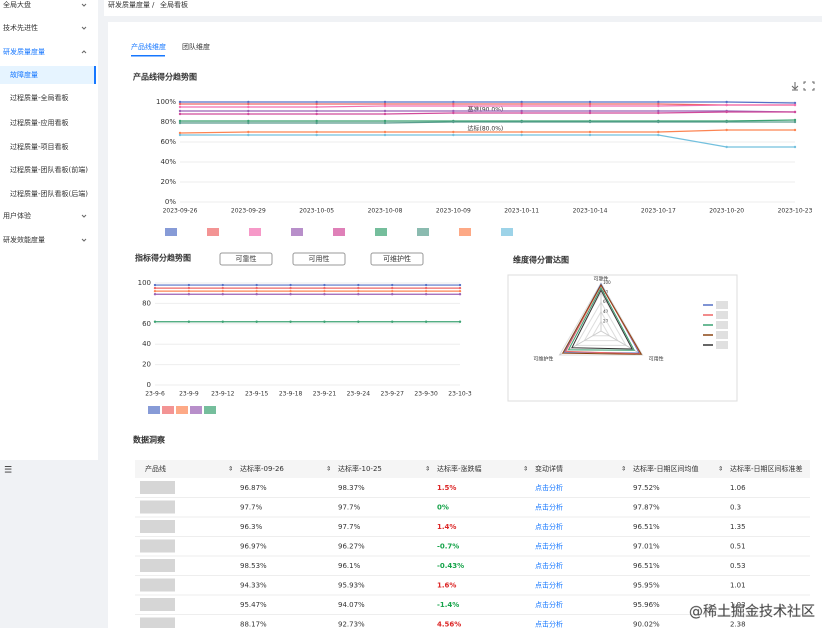 Image resolution: width=822 pixels, height=628 pixels. What do you see at coordinates (20, 27) in the screenshot?
I see `menu-item: 技术先进性` at bounding box center [20, 27].